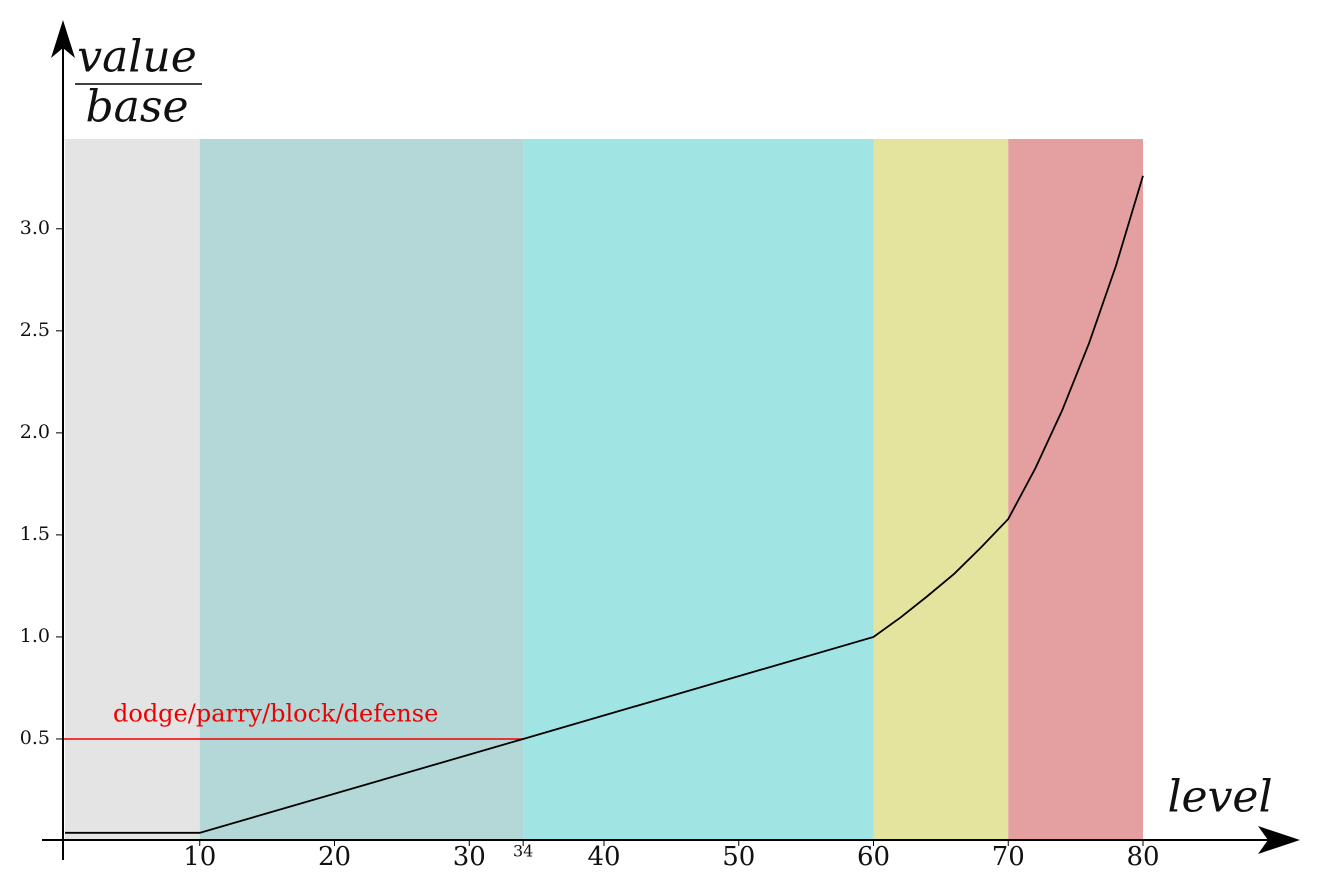  I want to click on x-tick-label: 10, so click(199, 857).